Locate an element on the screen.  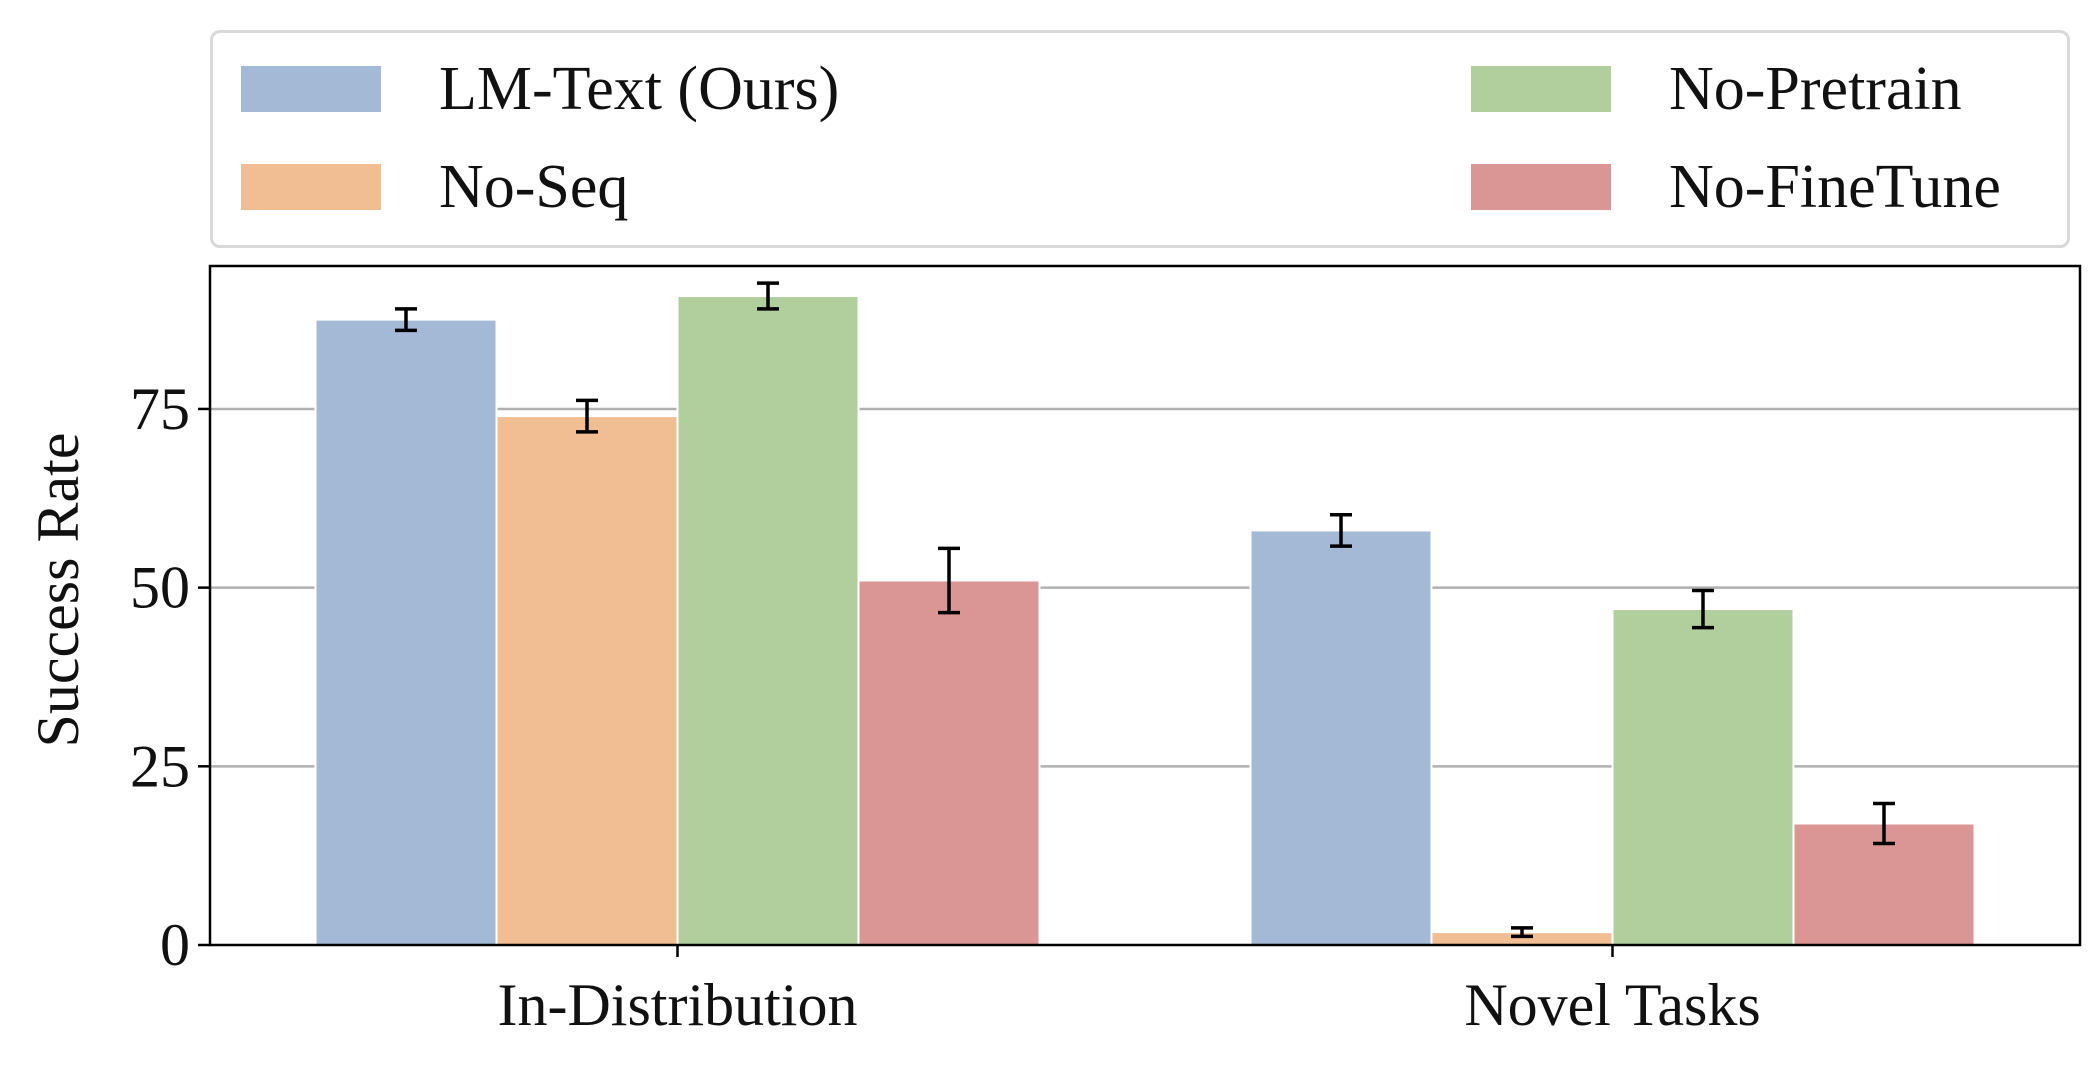
legend-swatch-no-finetune is located at coordinates (1541, 187).